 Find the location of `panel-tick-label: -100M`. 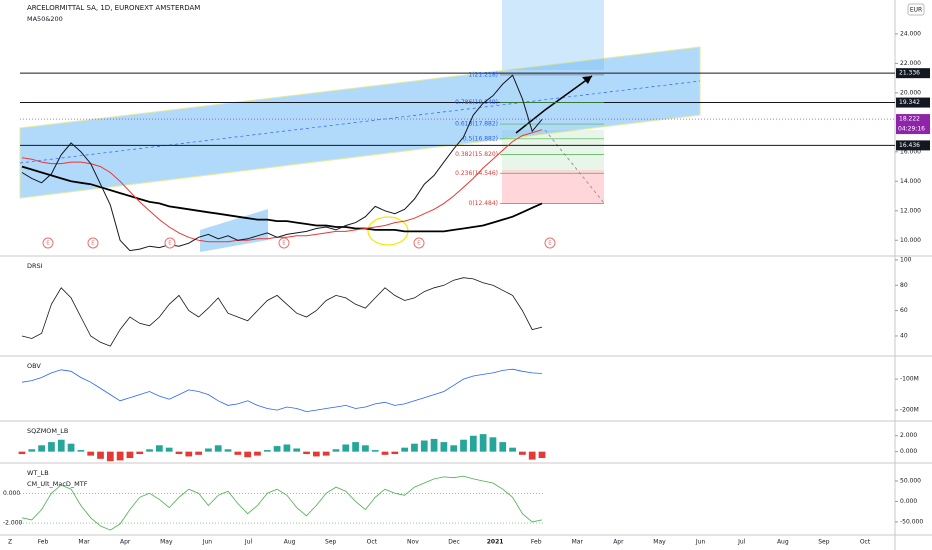

panel-tick-label: -100M is located at coordinates (909, 379).